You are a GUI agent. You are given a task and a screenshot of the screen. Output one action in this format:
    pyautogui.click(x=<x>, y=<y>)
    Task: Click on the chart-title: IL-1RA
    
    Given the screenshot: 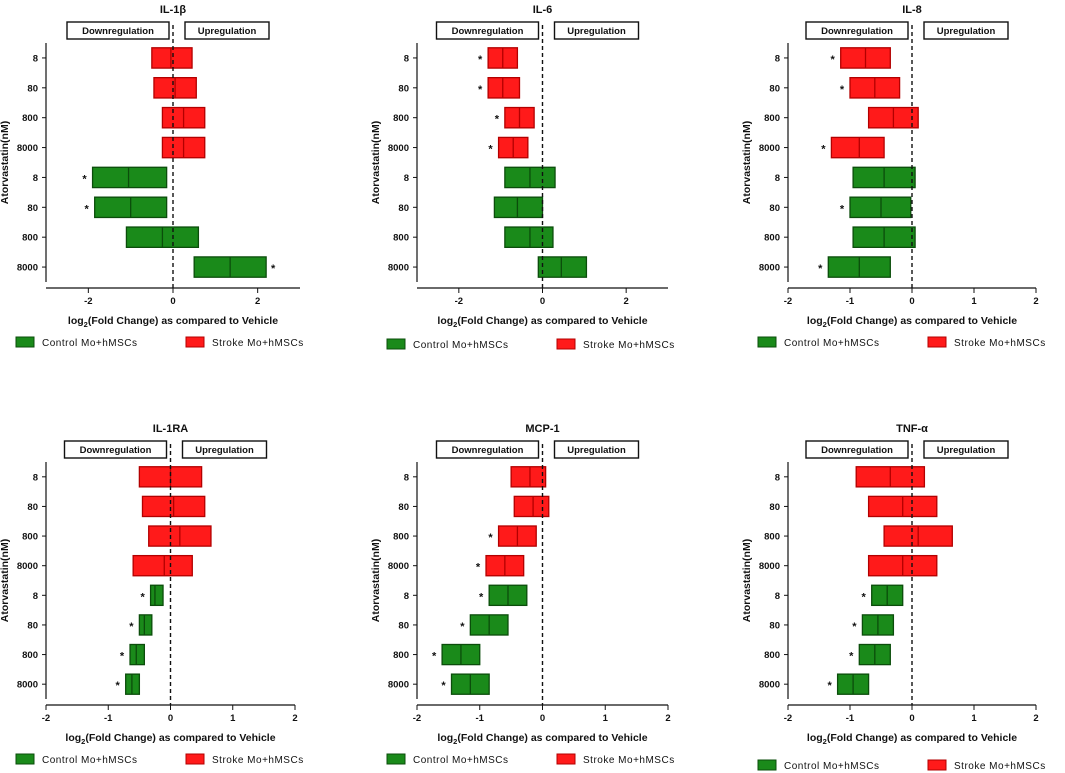 What is the action you would take?
    pyautogui.click(x=171, y=429)
    